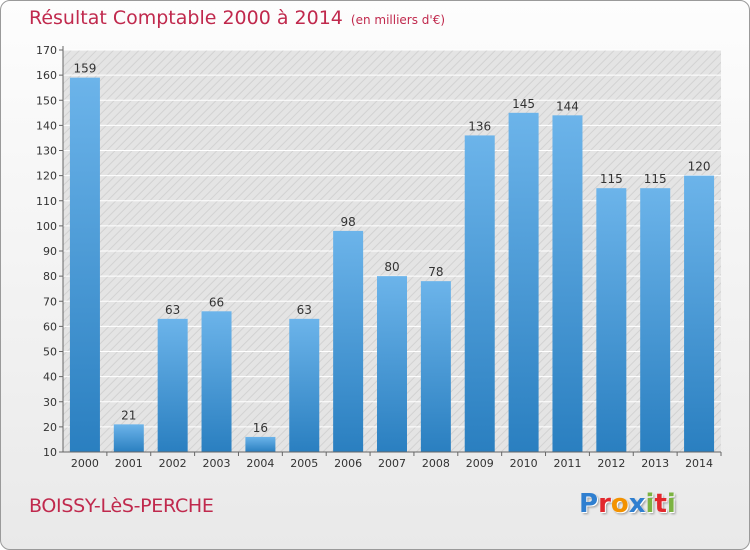  I want to click on bar-2009, so click(479, 294).